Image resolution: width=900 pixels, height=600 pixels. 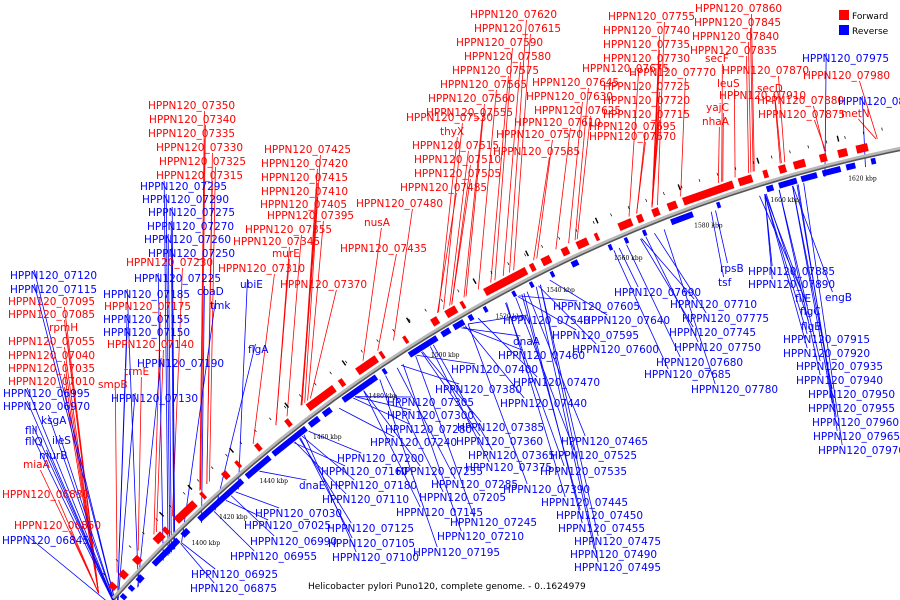 What do you see at coordinates (54, 421) in the screenshot?
I see `reverse-gene-label: ksgA` at bounding box center [54, 421].